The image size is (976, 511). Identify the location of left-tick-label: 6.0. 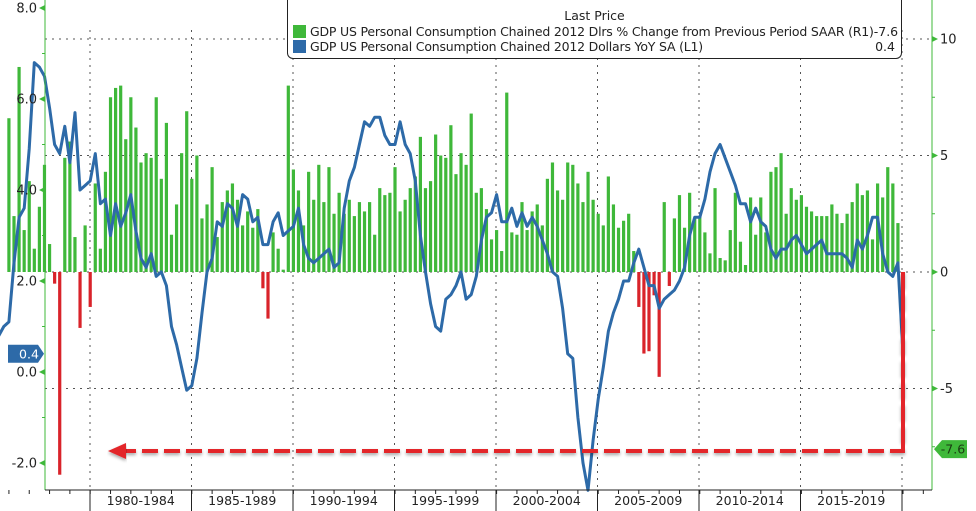
(26, 100).